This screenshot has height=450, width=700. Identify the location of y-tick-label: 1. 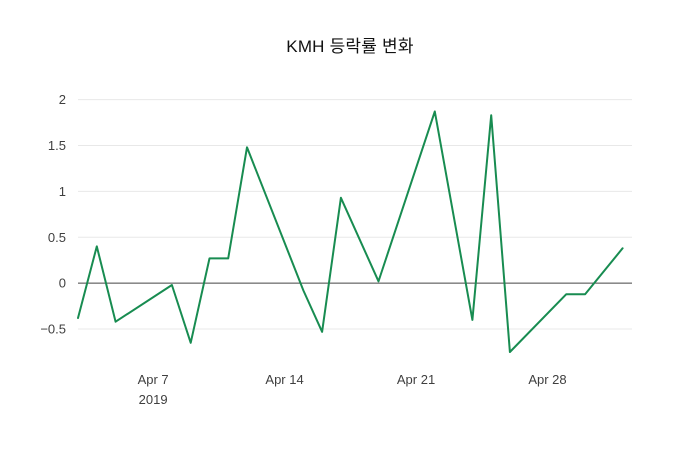
(62, 191).